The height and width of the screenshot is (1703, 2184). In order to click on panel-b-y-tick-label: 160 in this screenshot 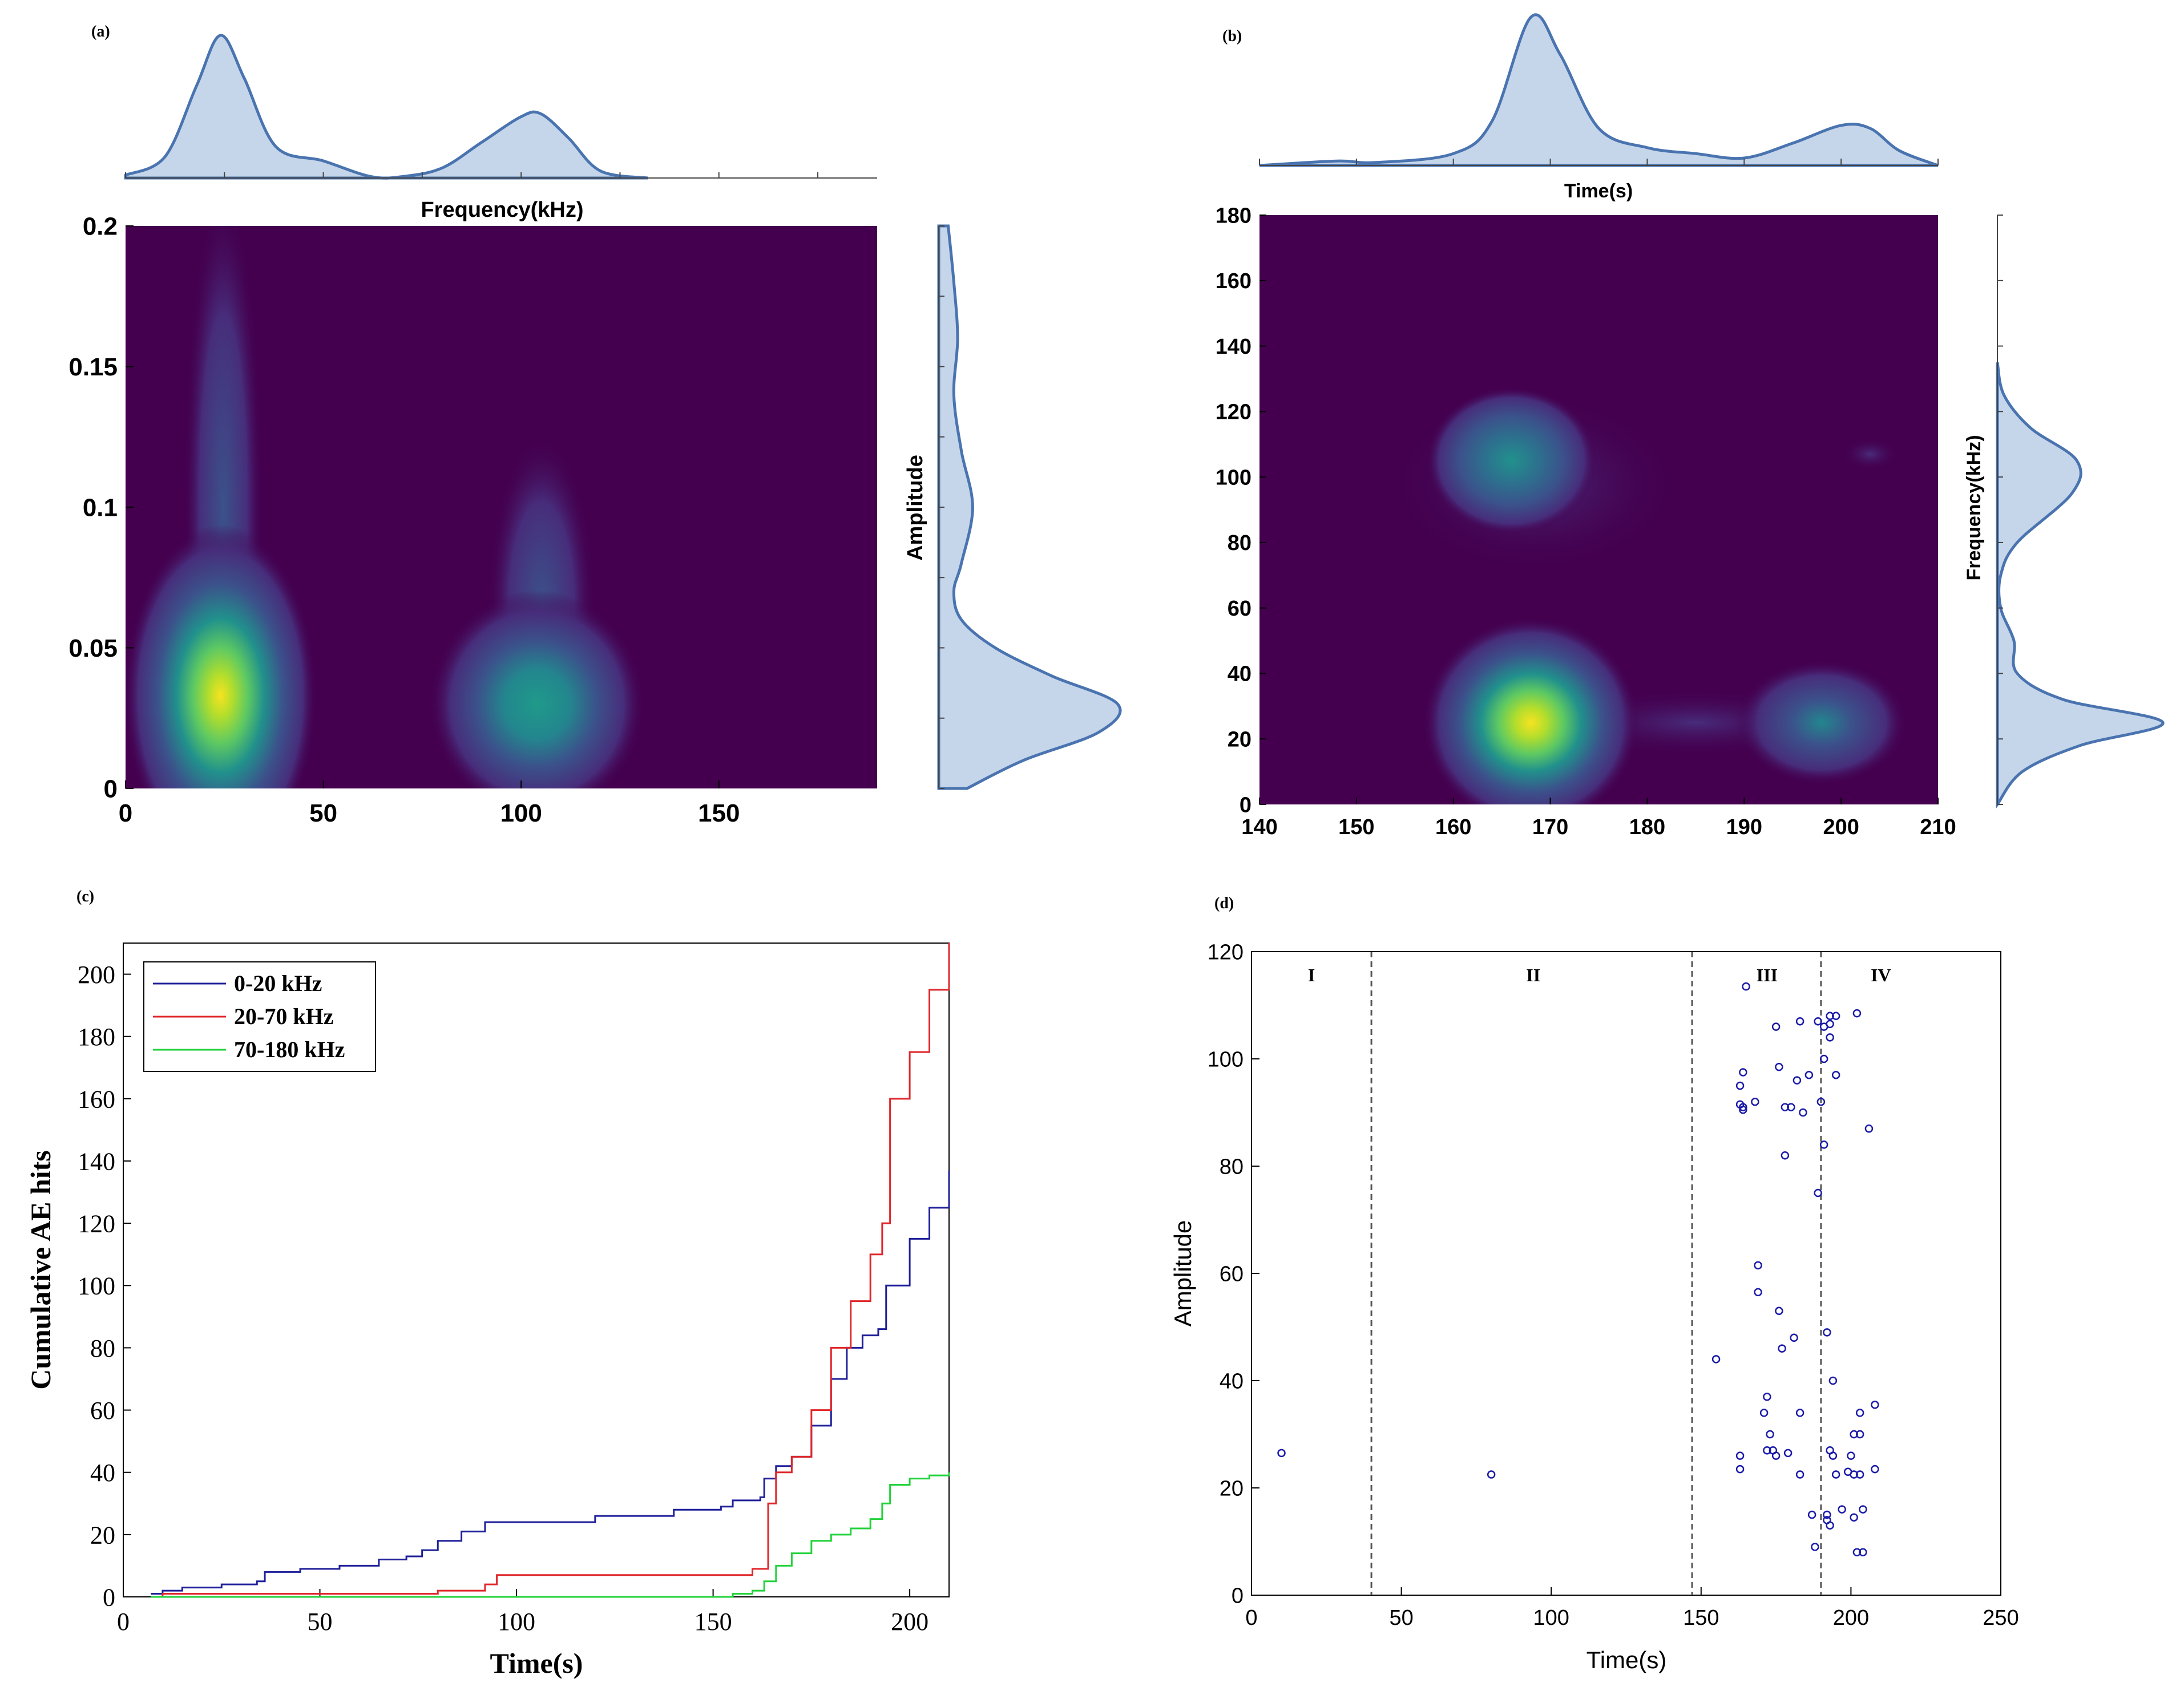, I will do `click(1234, 281)`.